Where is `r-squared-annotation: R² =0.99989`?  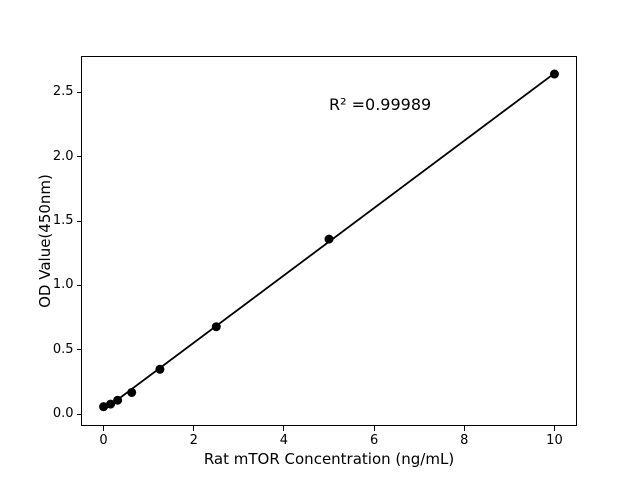
r-squared-annotation: R² =0.99989 is located at coordinates (380, 104).